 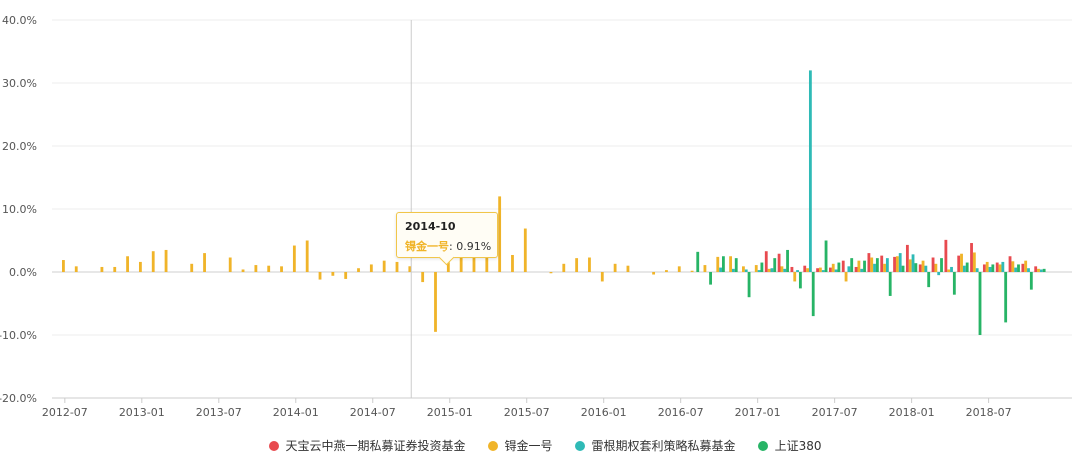 What do you see at coordinates (528, 446) in the screenshot?
I see `legend-label: 锝金一号` at bounding box center [528, 446].